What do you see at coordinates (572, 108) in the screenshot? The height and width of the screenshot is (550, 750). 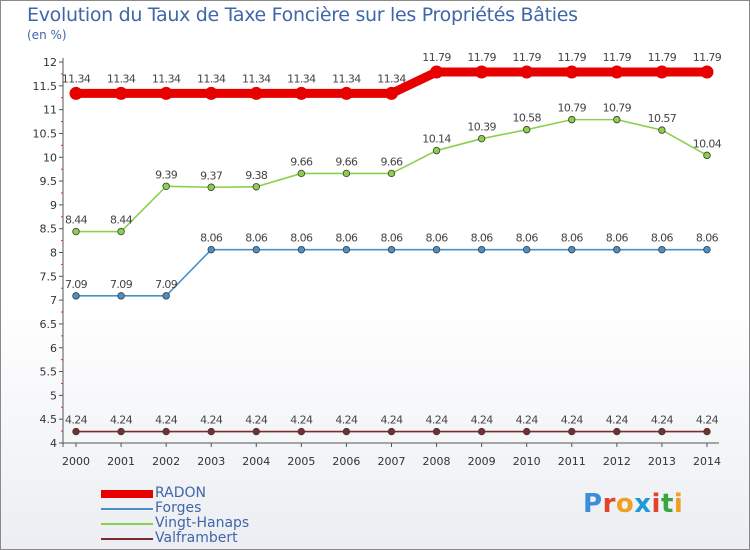 I see `data-label: 10.79` at bounding box center [572, 108].